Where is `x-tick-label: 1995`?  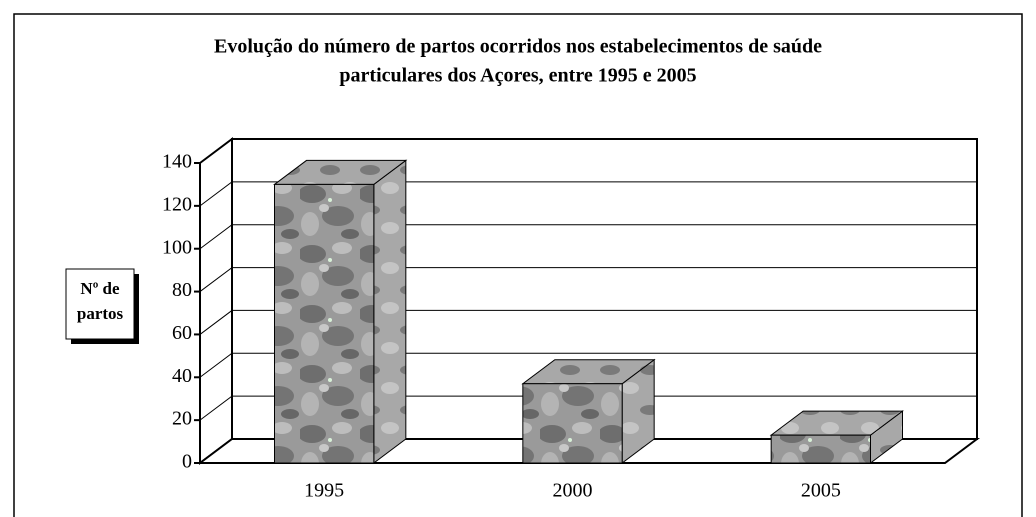
x-tick-label: 1995 is located at coordinates (324, 491).